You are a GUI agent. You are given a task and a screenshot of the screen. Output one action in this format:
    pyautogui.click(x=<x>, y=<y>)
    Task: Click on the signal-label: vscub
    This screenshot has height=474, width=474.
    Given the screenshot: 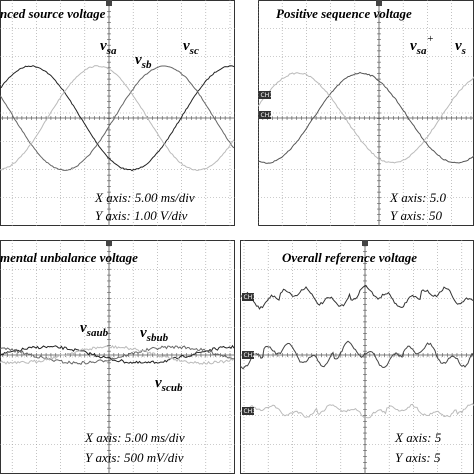 What is the action you would take?
    pyautogui.click(x=169, y=384)
    